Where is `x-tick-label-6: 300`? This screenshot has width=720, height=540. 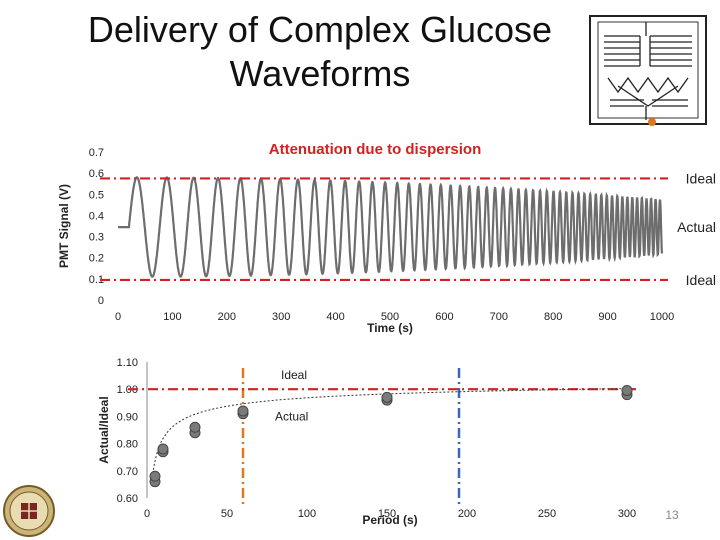 x-tick-label-6: 300 is located at coordinates (627, 514).